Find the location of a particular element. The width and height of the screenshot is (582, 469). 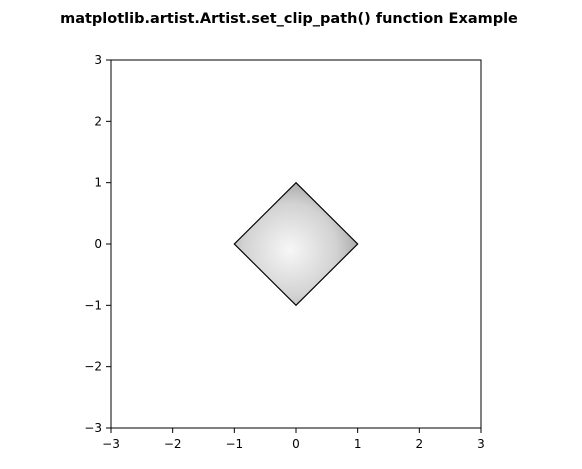

x-tick-label: 3 is located at coordinates (481, 444).